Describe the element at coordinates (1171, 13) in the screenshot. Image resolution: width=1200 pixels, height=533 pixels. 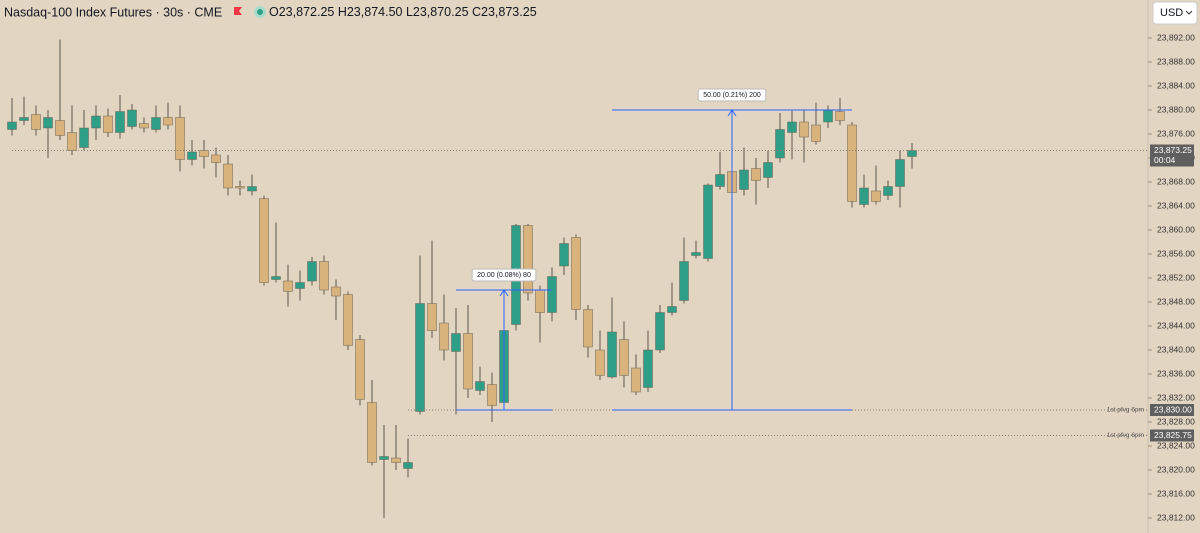
I see `currency-label: USD` at that location.